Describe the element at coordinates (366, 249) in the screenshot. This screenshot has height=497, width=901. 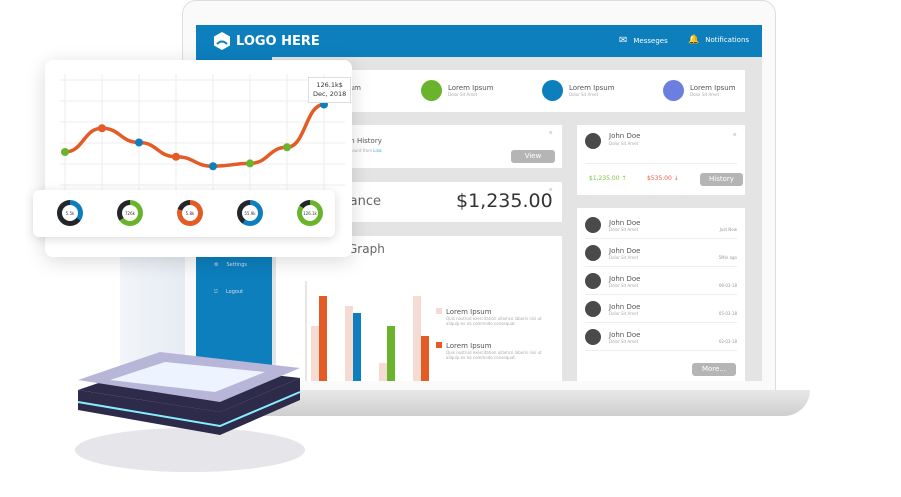
I see `graph-title: Graph` at that location.